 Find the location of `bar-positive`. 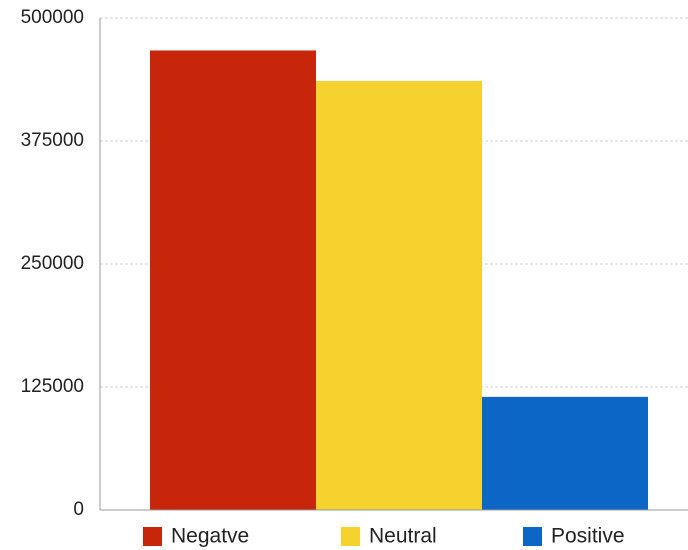

bar-positive is located at coordinates (565, 453).